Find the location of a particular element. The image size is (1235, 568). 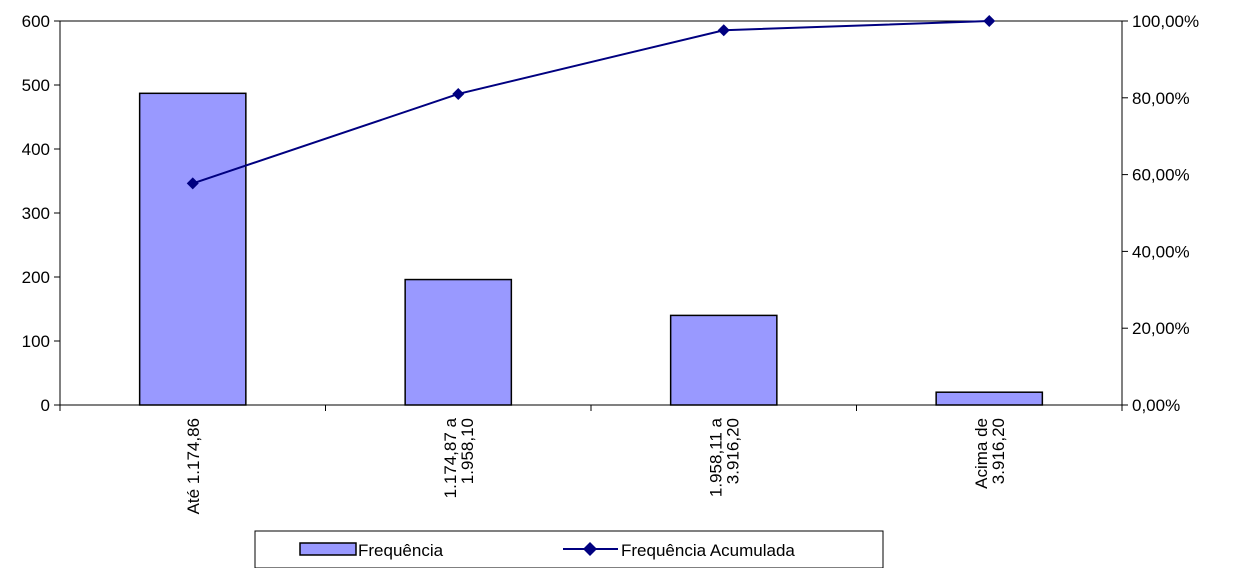

category-label-3: 3.916,20 is located at coordinates (732, 451).